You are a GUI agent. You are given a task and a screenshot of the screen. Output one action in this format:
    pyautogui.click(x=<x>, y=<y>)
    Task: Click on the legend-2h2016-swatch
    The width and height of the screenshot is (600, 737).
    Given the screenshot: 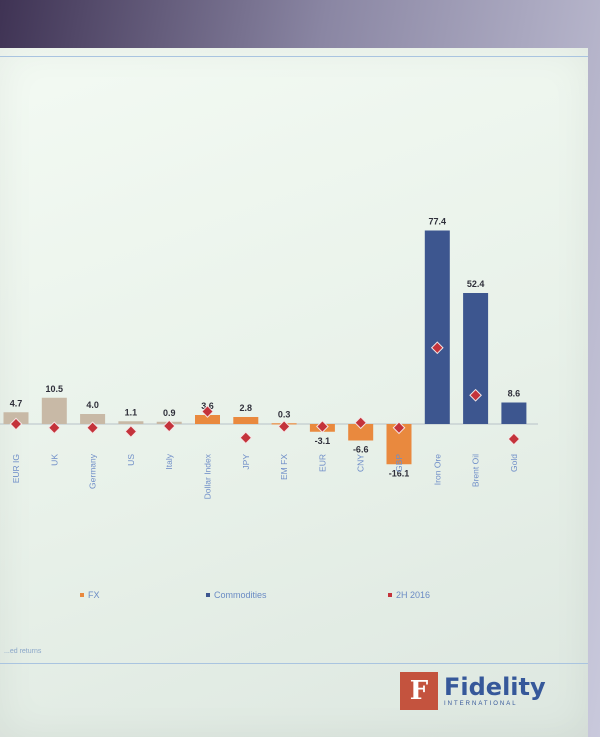 What is the action you would take?
    pyautogui.click(x=390, y=595)
    